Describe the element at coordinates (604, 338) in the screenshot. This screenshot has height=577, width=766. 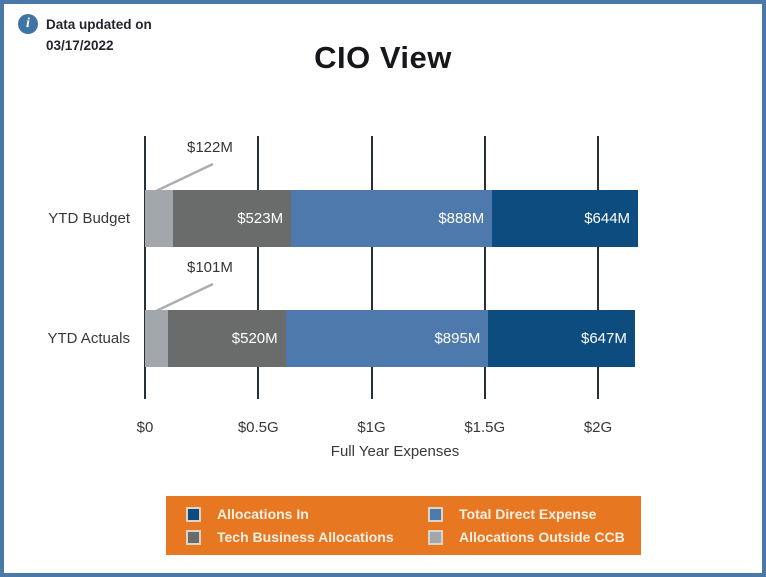
I see `bar-segment-value: $647M` at that location.